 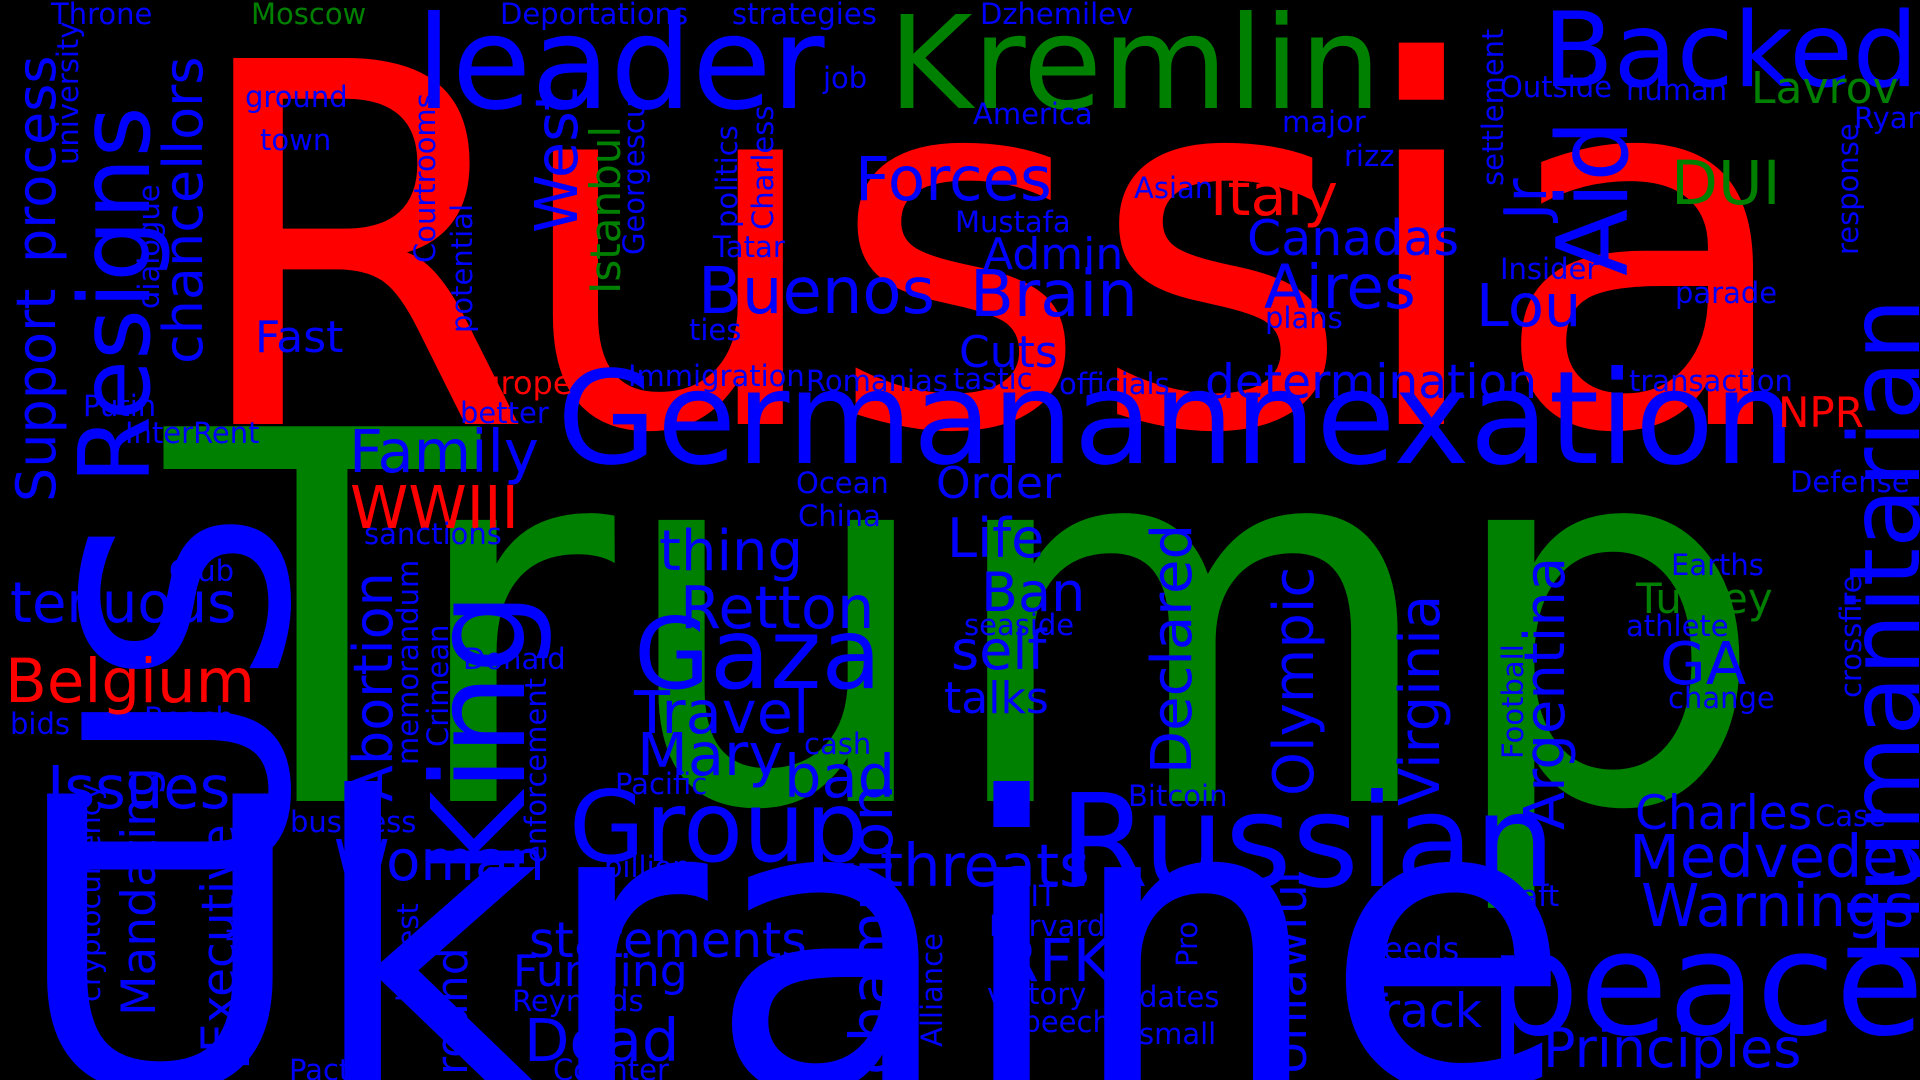 What do you see at coordinates (727, 176) in the screenshot?
I see `word-politics: politics` at bounding box center [727, 176].